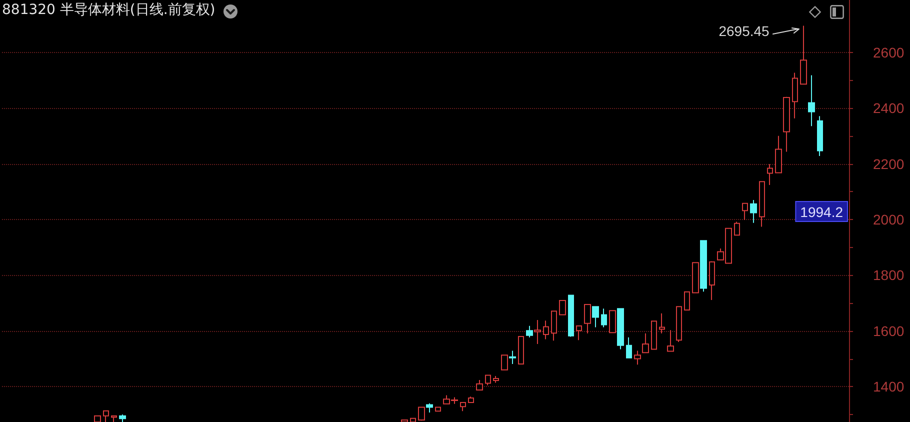  I want to click on chart-title: 881320 半导体材料(日线.前复权), so click(109, 10).